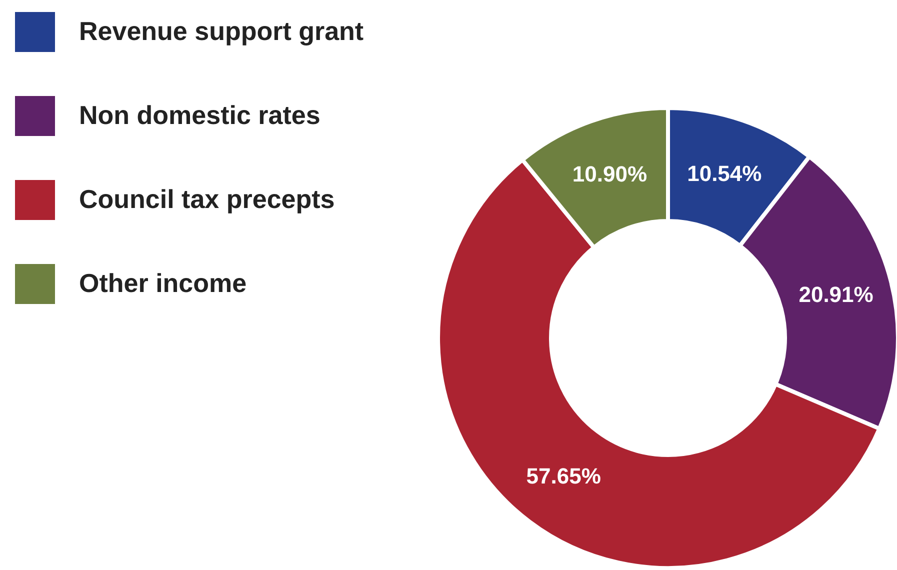 This screenshot has height=570, width=897. What do you see at coordinates (610, 174) in the screenshot?
I see `data-label: 10.90%` at bounding box center [610, 174].